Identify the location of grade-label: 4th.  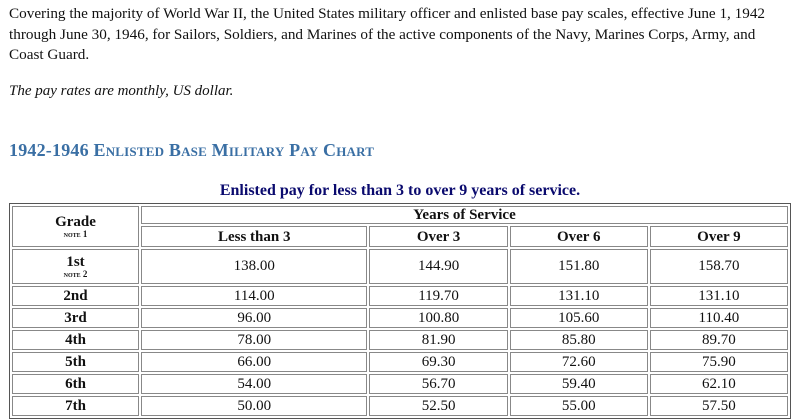
(75, 339).